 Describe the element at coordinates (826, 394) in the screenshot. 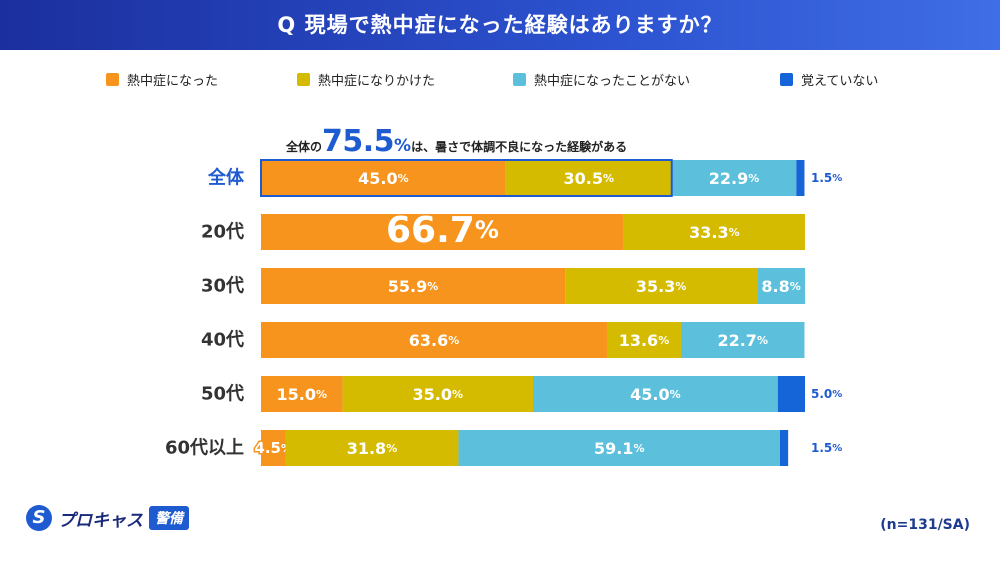

I see `data-label-outside: 5.0%` at that location.